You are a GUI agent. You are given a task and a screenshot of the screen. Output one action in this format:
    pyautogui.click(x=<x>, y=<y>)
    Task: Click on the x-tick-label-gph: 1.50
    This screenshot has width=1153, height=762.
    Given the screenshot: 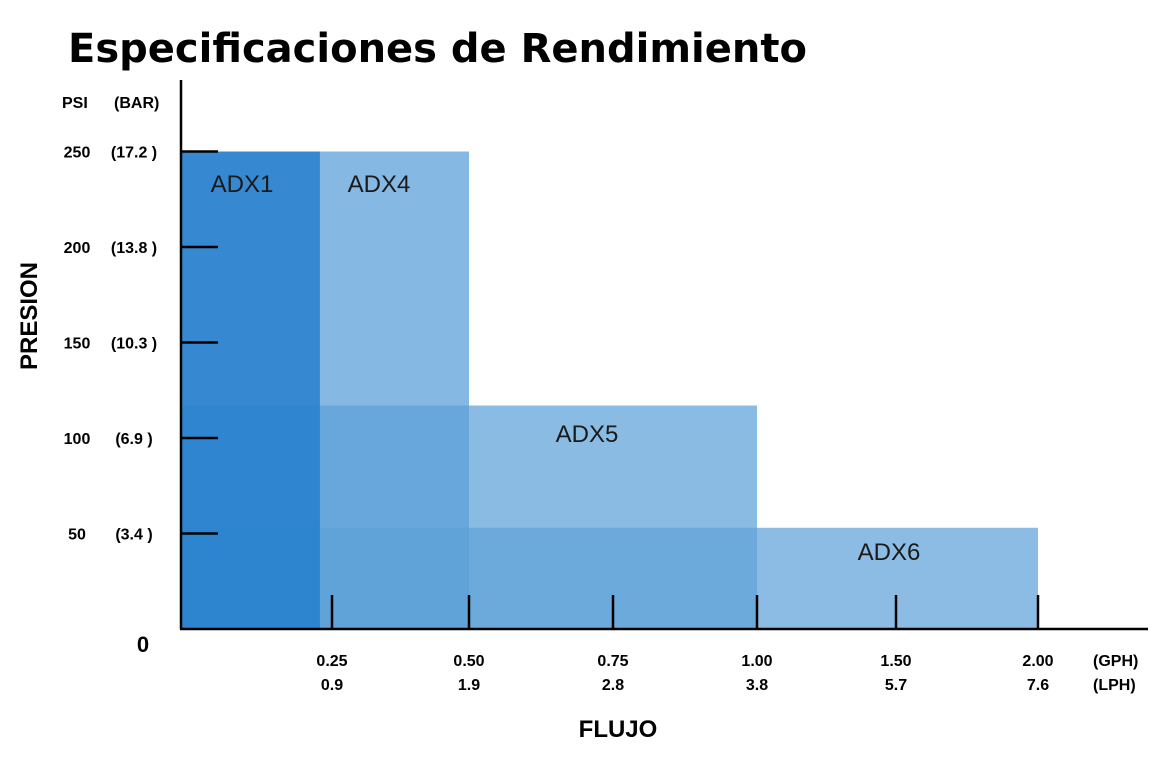 What is the action you would take?
    pyautogui.click(x=895, y=661)
    